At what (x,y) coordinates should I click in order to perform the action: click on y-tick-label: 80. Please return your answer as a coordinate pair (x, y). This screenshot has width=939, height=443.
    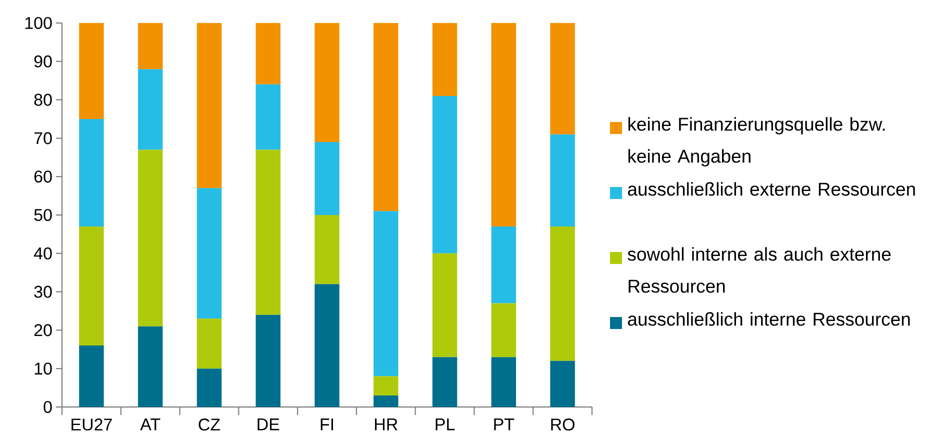
    Looking at the image, I should click on (43, 100).